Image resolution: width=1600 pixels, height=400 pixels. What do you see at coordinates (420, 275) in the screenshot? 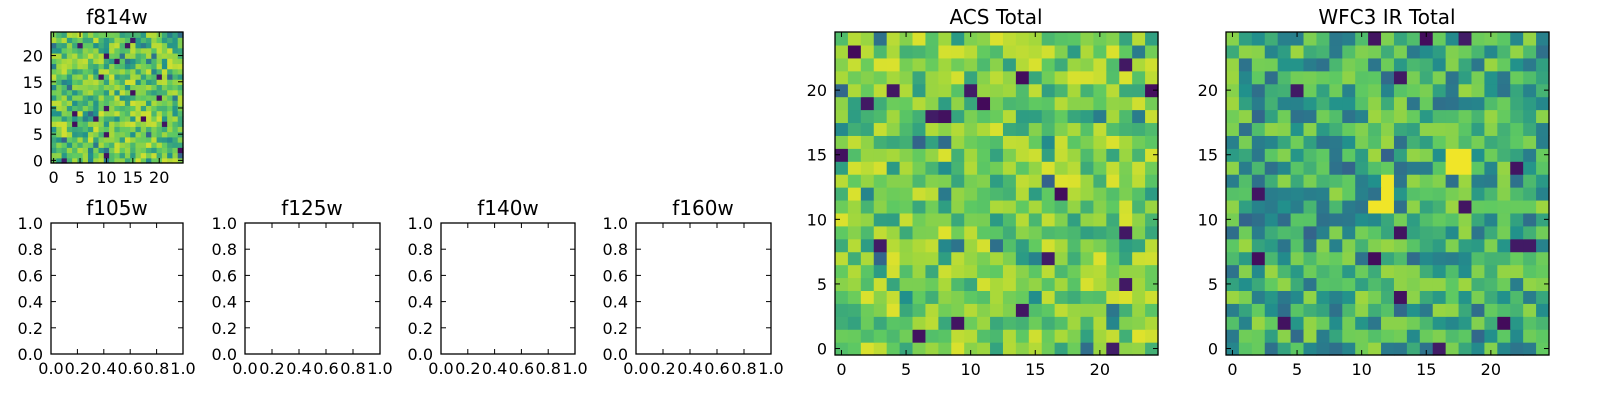
I see `y-tick-label: 0.6` at bounding box center [420, 275].